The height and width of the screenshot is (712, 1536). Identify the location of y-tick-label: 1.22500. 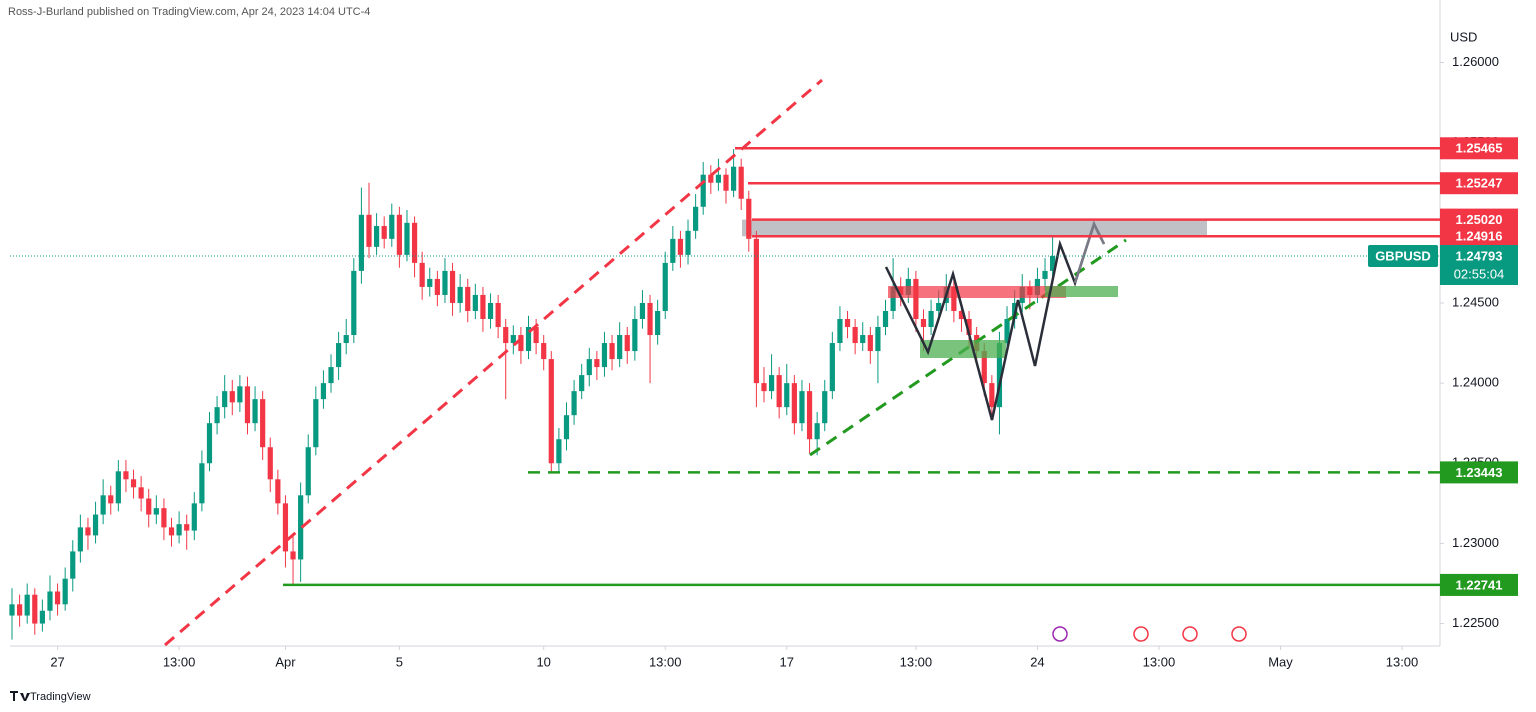
(1475, 622).